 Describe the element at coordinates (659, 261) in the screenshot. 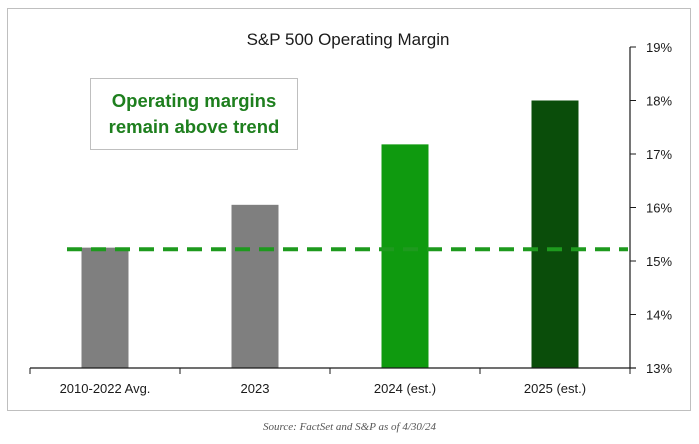

I see `y-tick-label-2: 15%` at that location.